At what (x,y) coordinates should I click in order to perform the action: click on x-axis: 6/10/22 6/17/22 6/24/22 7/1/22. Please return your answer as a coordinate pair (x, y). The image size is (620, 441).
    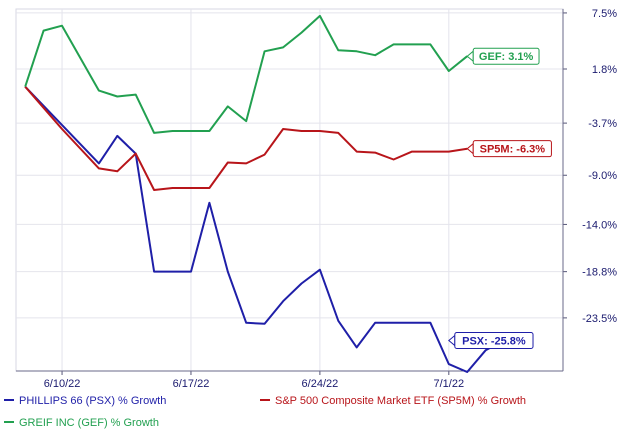
    Looking at the image, I should click on (289, 380).